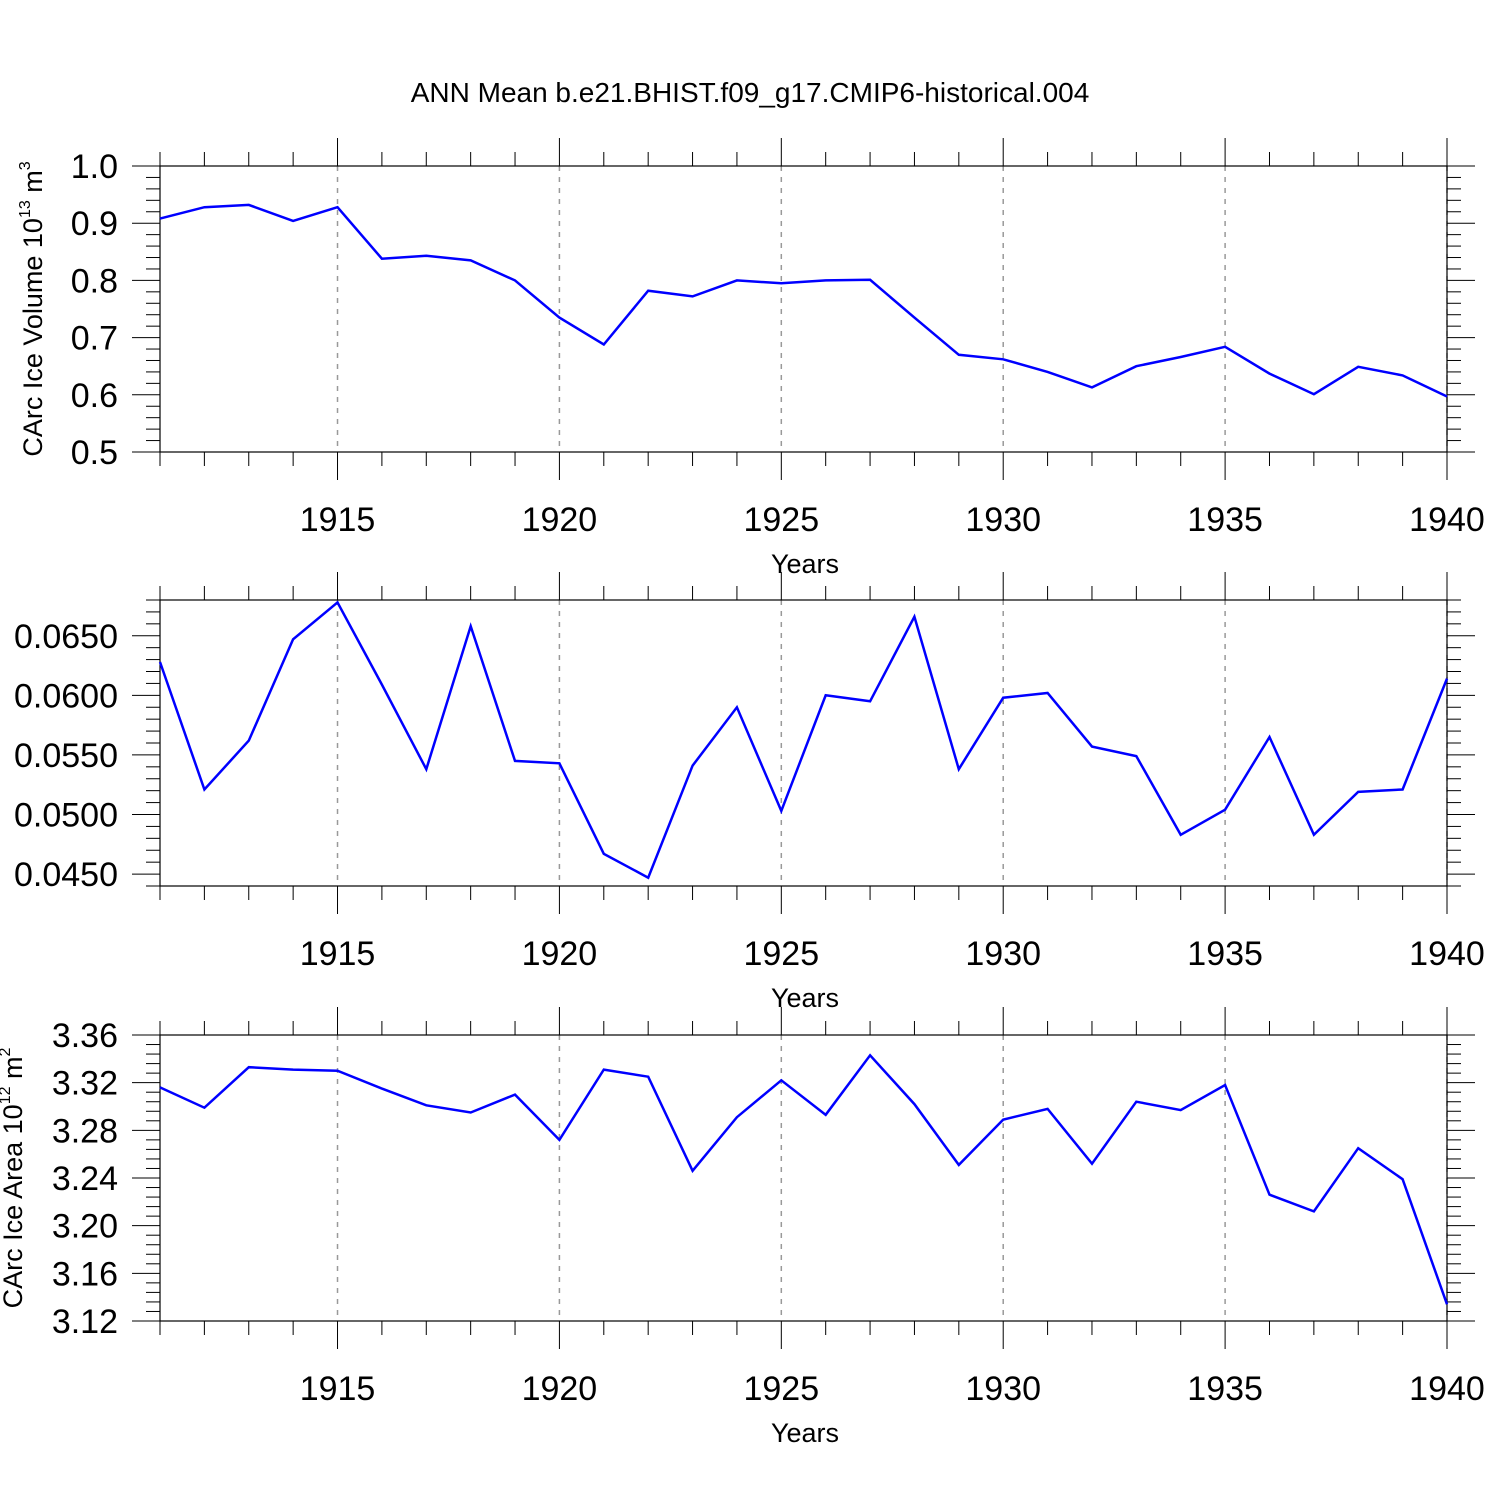  Describe the element at coordinates (66, 637) in the screenshot. I see `y-tick-label: 0.0650` at that location.